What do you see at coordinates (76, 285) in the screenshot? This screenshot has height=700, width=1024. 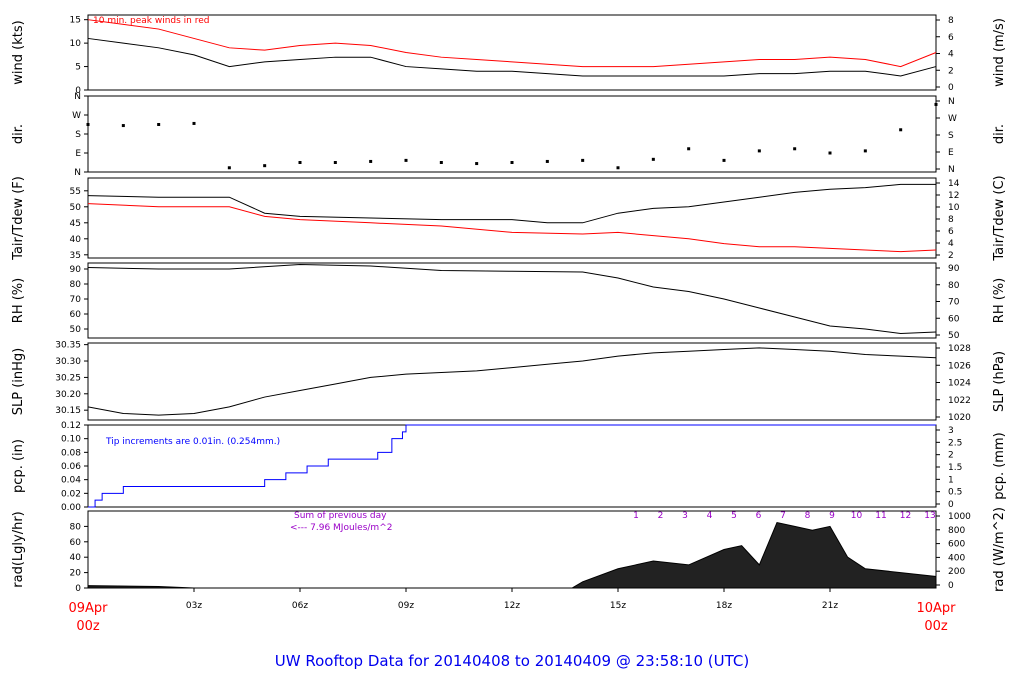 I see `rh-ytick-label: 80` at bounding box center [76, 285].